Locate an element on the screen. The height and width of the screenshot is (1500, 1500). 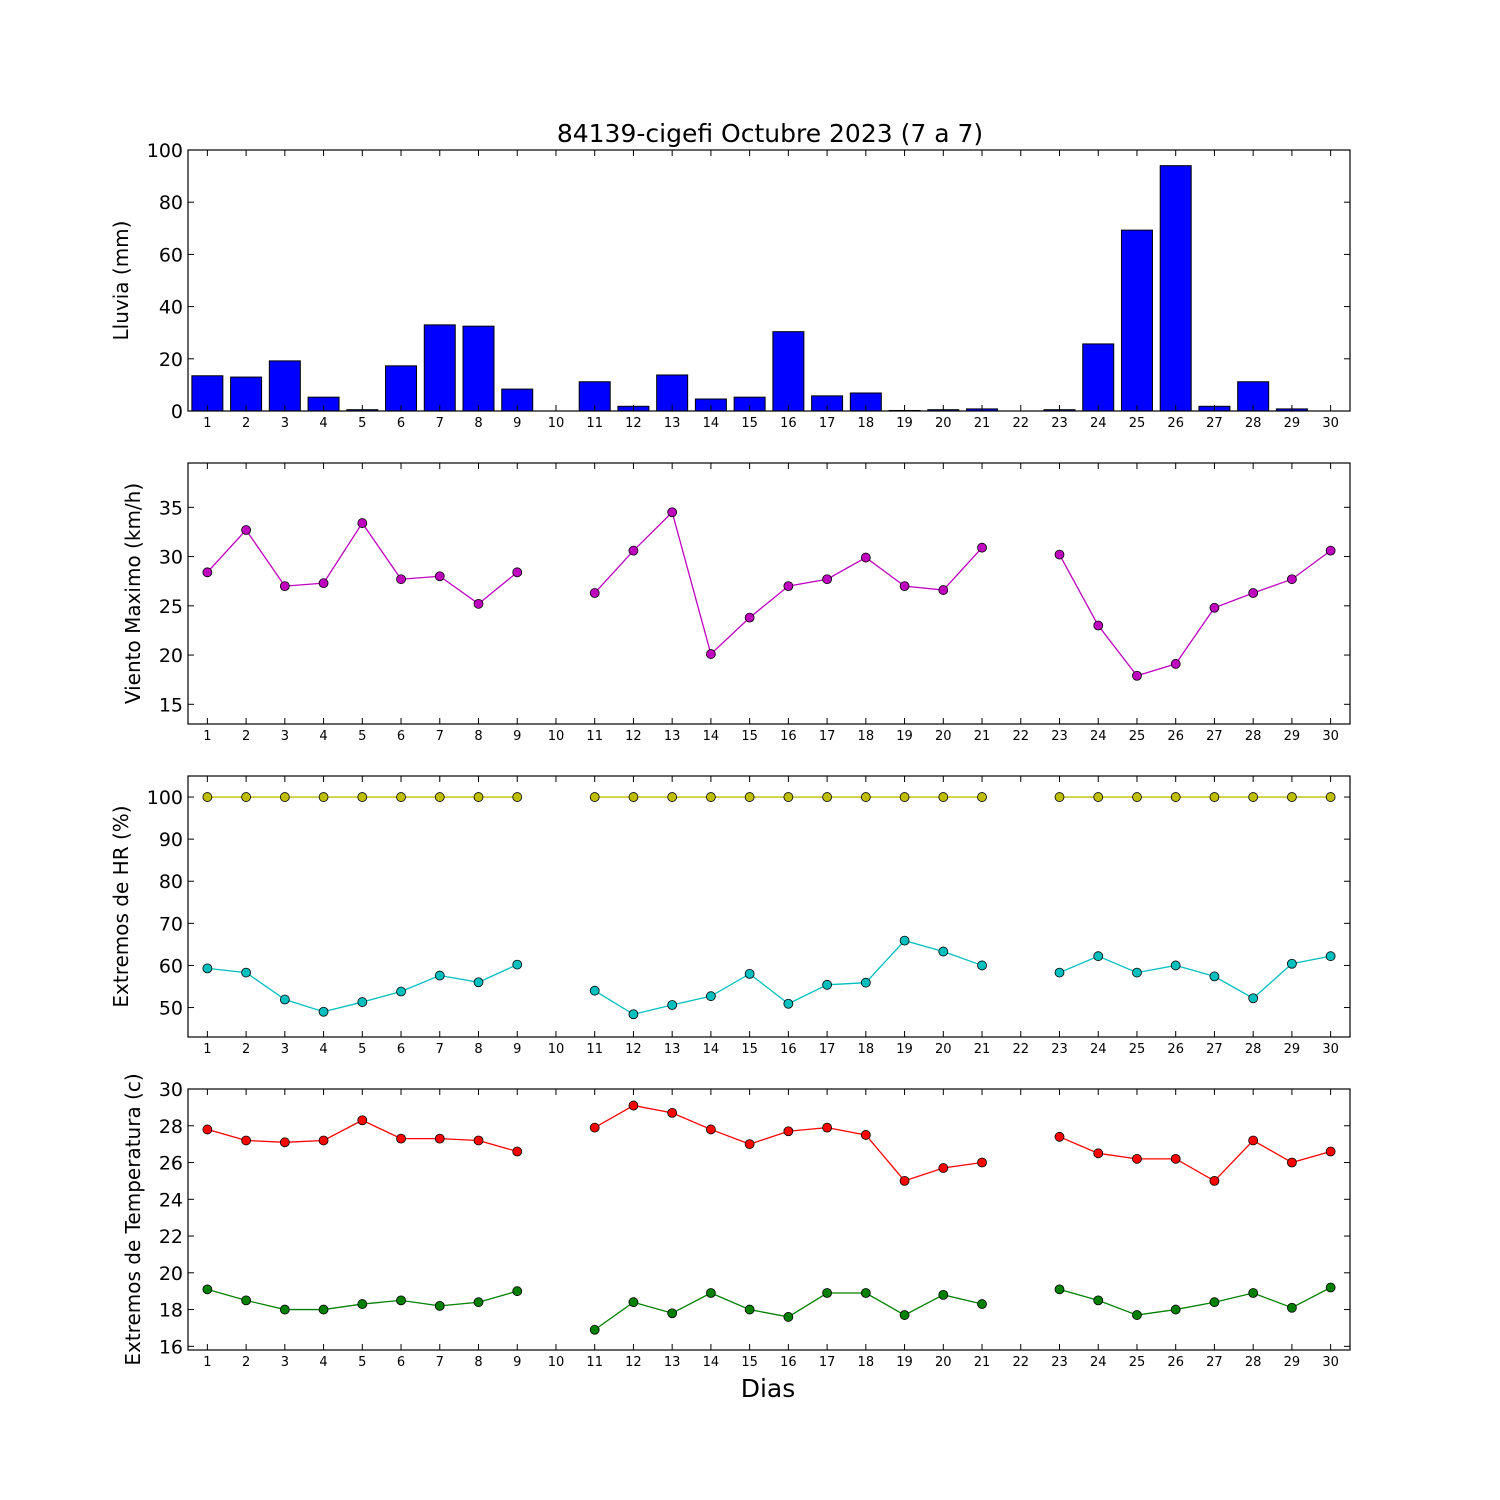
x-tick-label: 4 is located at coordinates (323, 736).